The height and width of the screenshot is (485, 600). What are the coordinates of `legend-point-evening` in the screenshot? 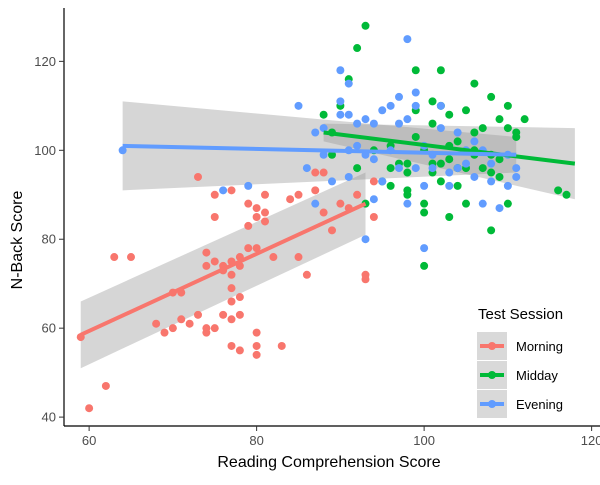 It's located at (492, 404).